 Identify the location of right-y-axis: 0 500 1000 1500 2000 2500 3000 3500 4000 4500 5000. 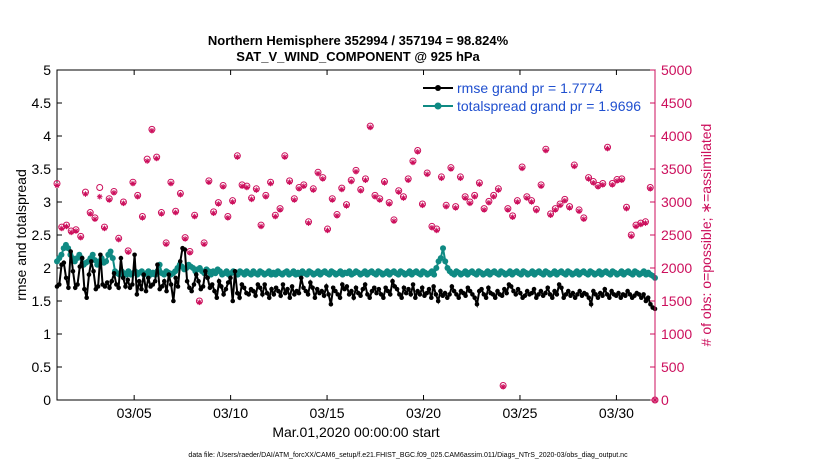
(671, 235).